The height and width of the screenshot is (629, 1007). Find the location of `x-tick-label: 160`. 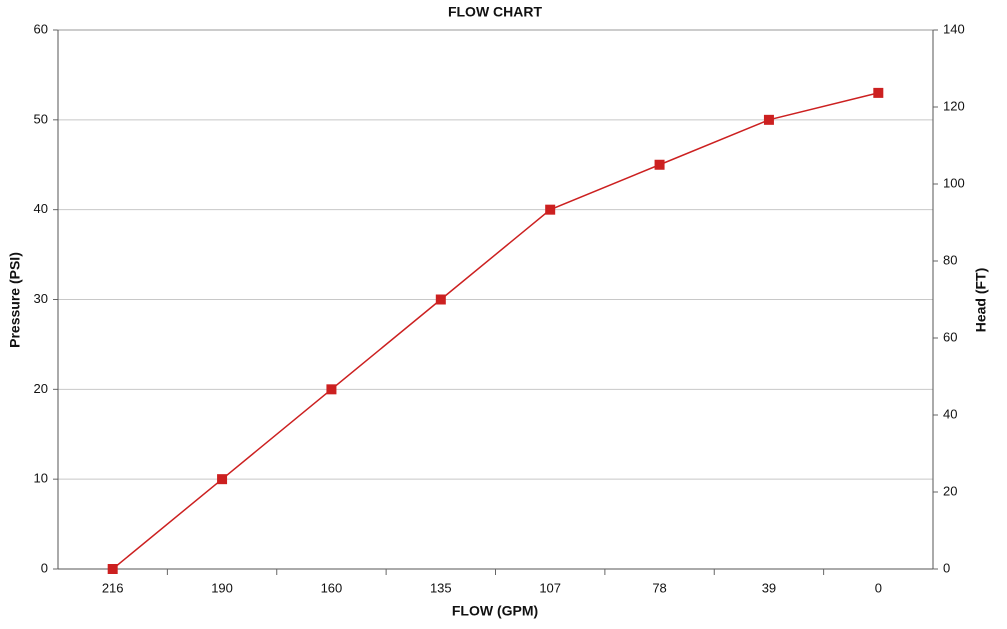

x-tick-label: 160 is located at coordinates (332, 587).